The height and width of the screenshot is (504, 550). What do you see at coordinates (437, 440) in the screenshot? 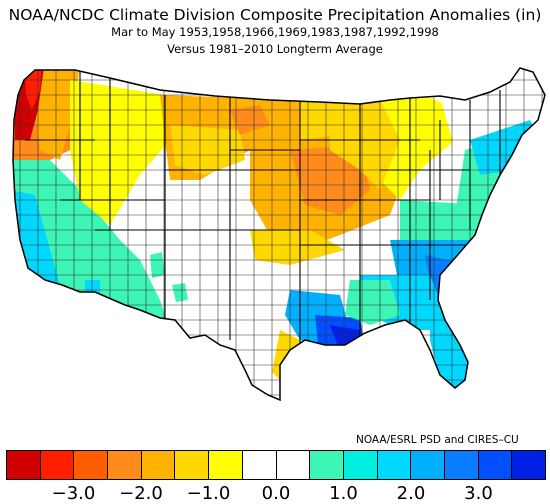
I see `data-credit: NOAA/ESRL PSD and CIRES–CU` at bounding box center [437, 440].